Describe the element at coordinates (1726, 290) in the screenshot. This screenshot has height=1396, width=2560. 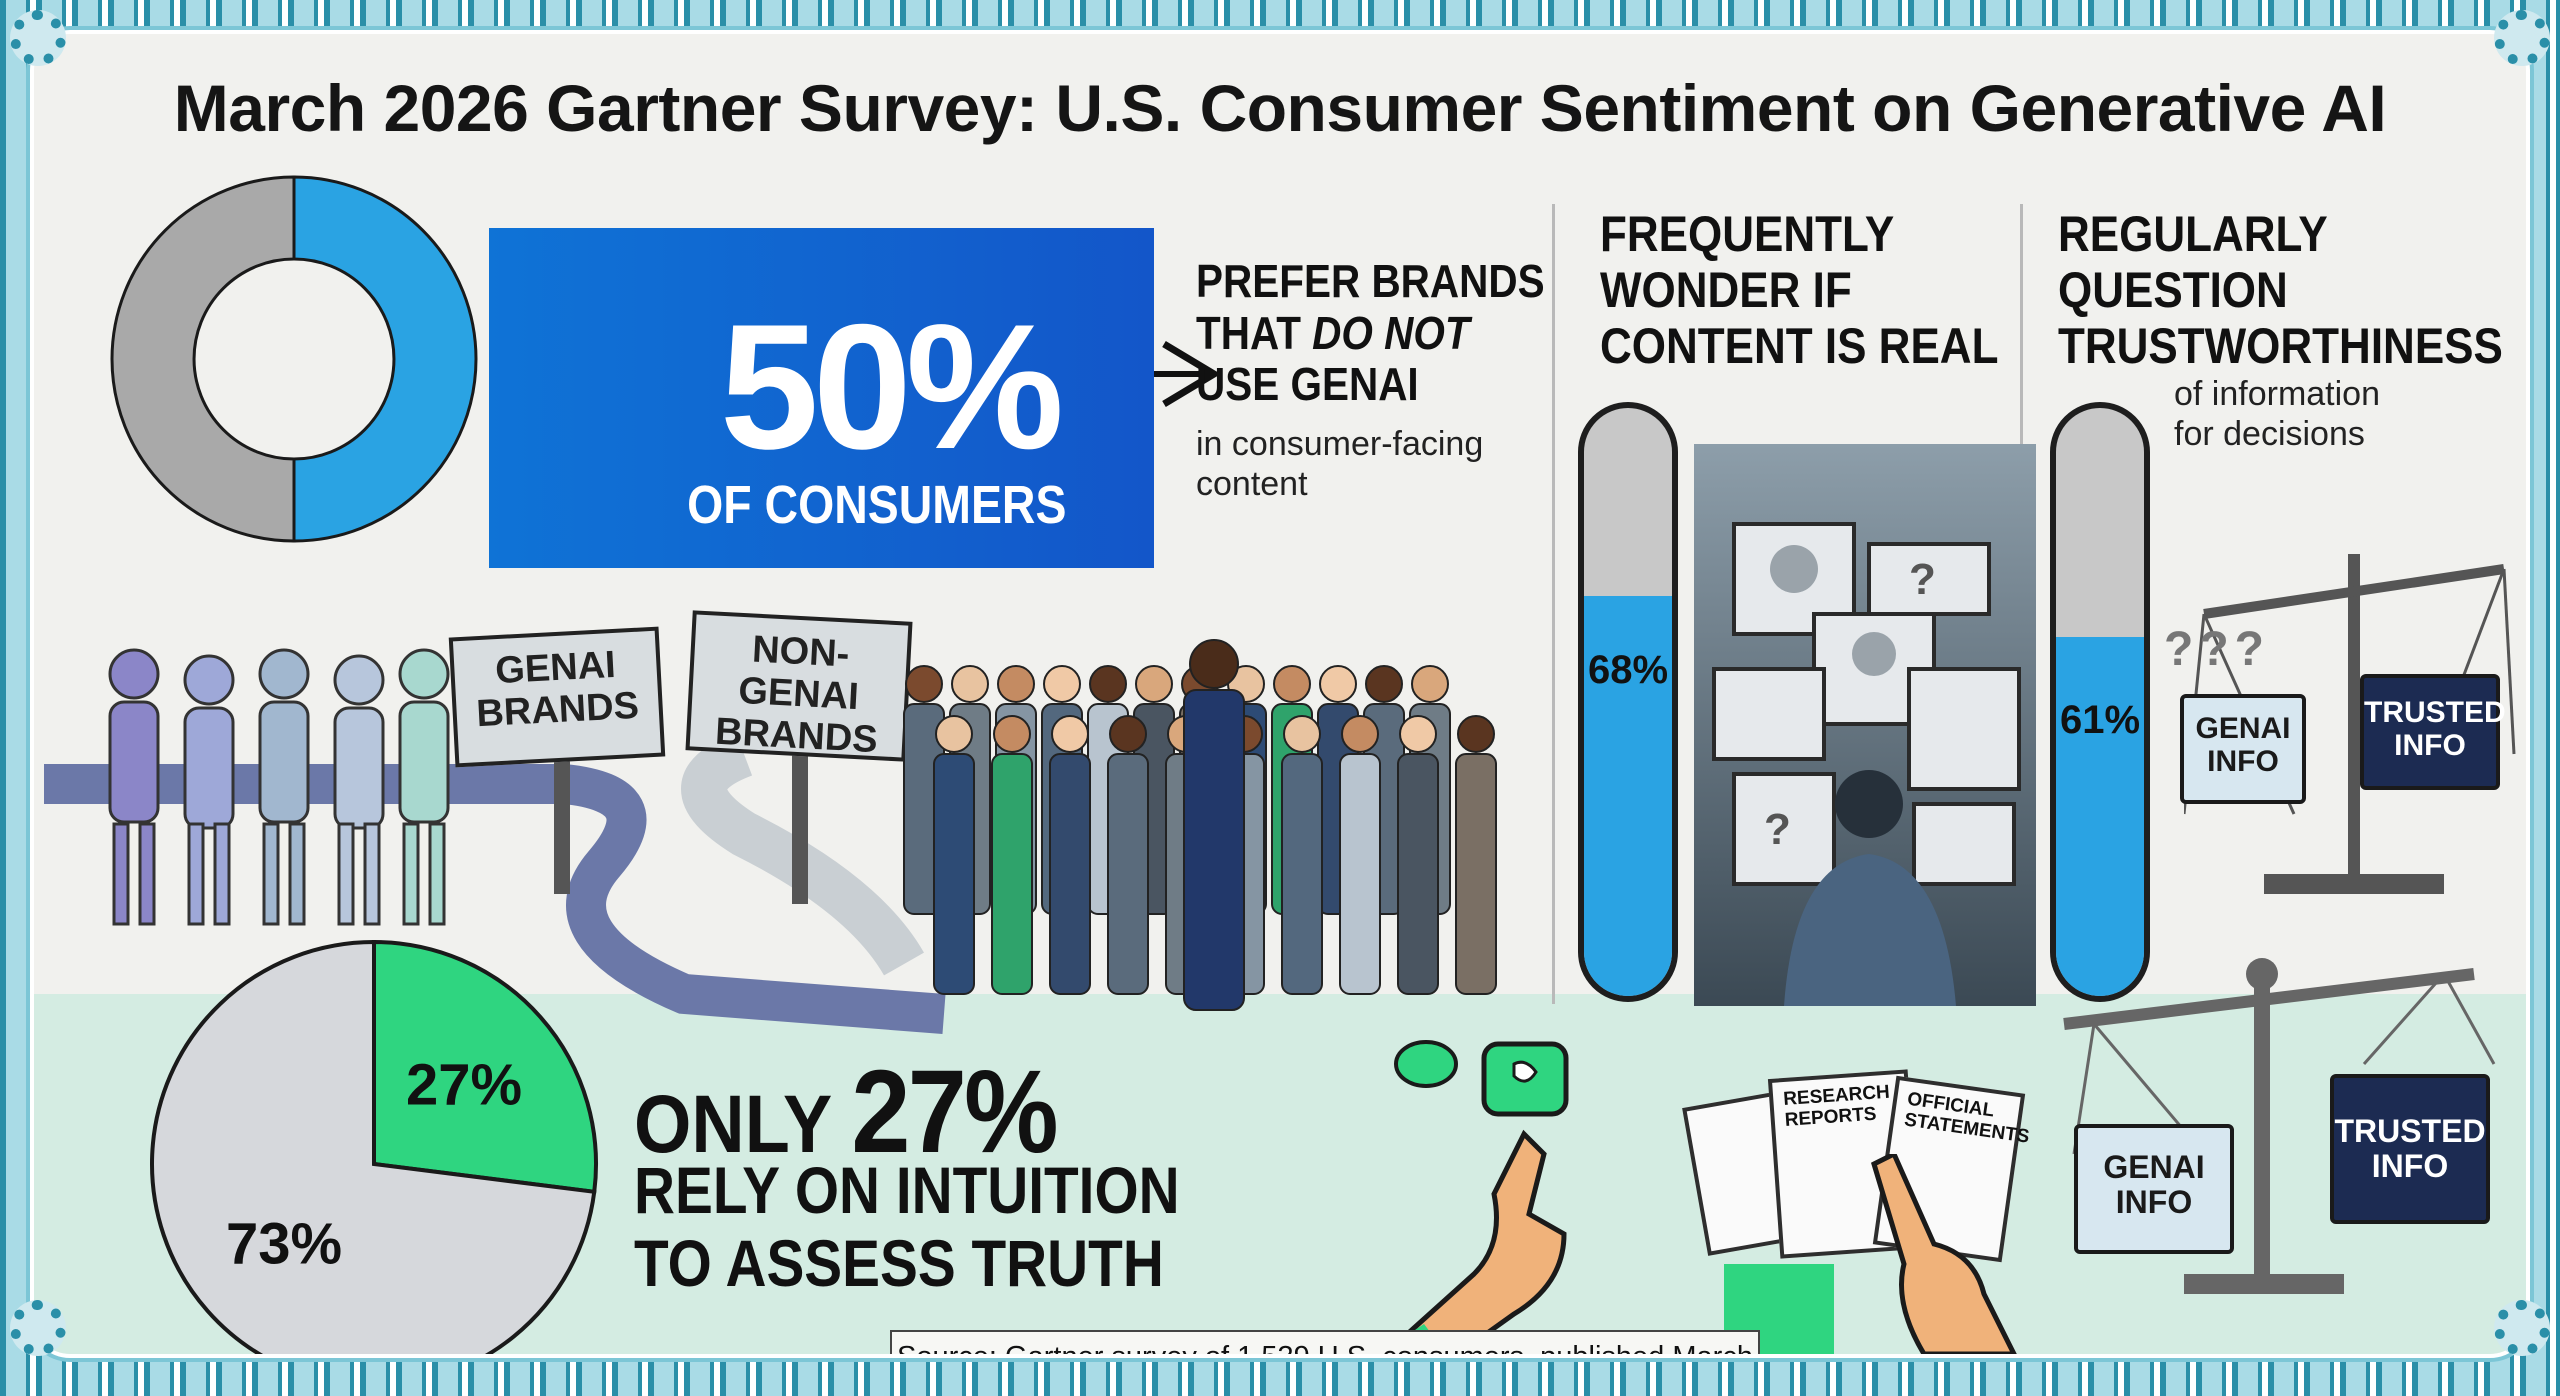
I see `heading-line: WONDER IF` at that location.